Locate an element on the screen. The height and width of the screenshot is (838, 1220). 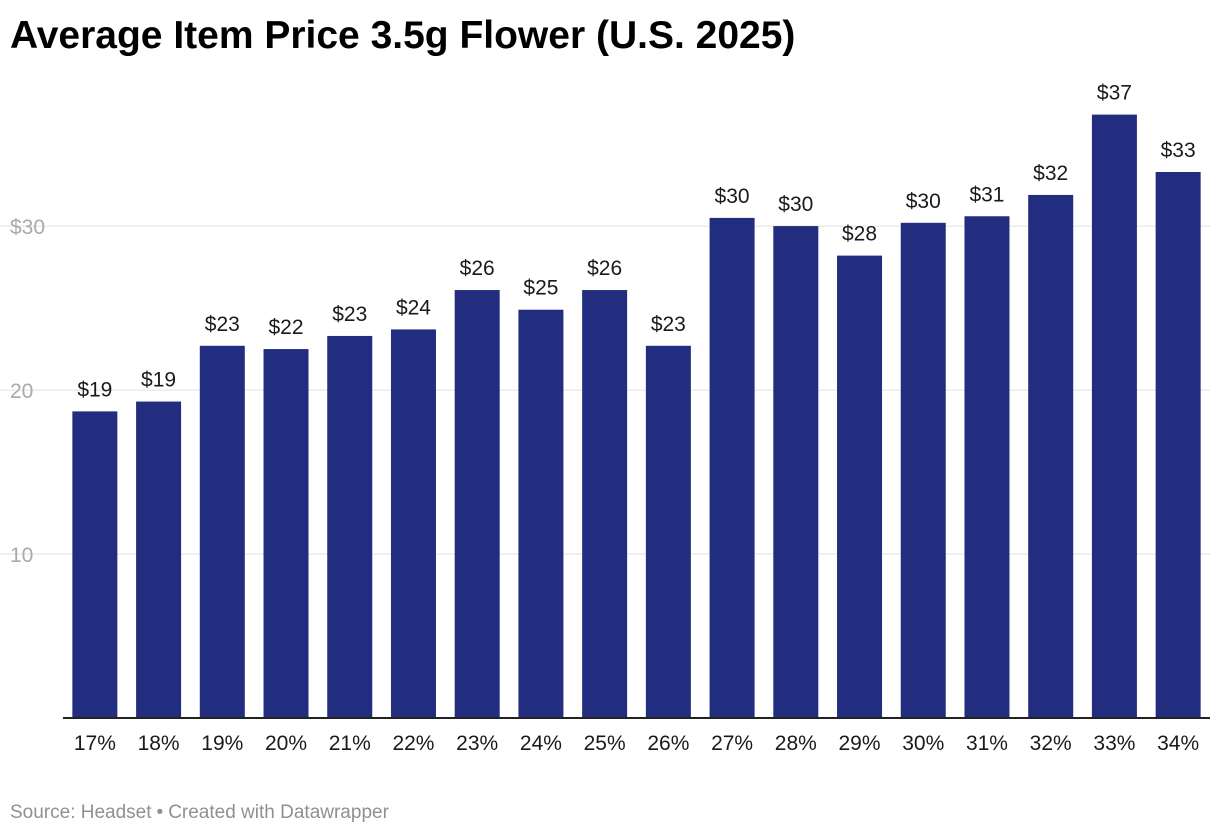
bar-23% is located at coordinates (477, 504).